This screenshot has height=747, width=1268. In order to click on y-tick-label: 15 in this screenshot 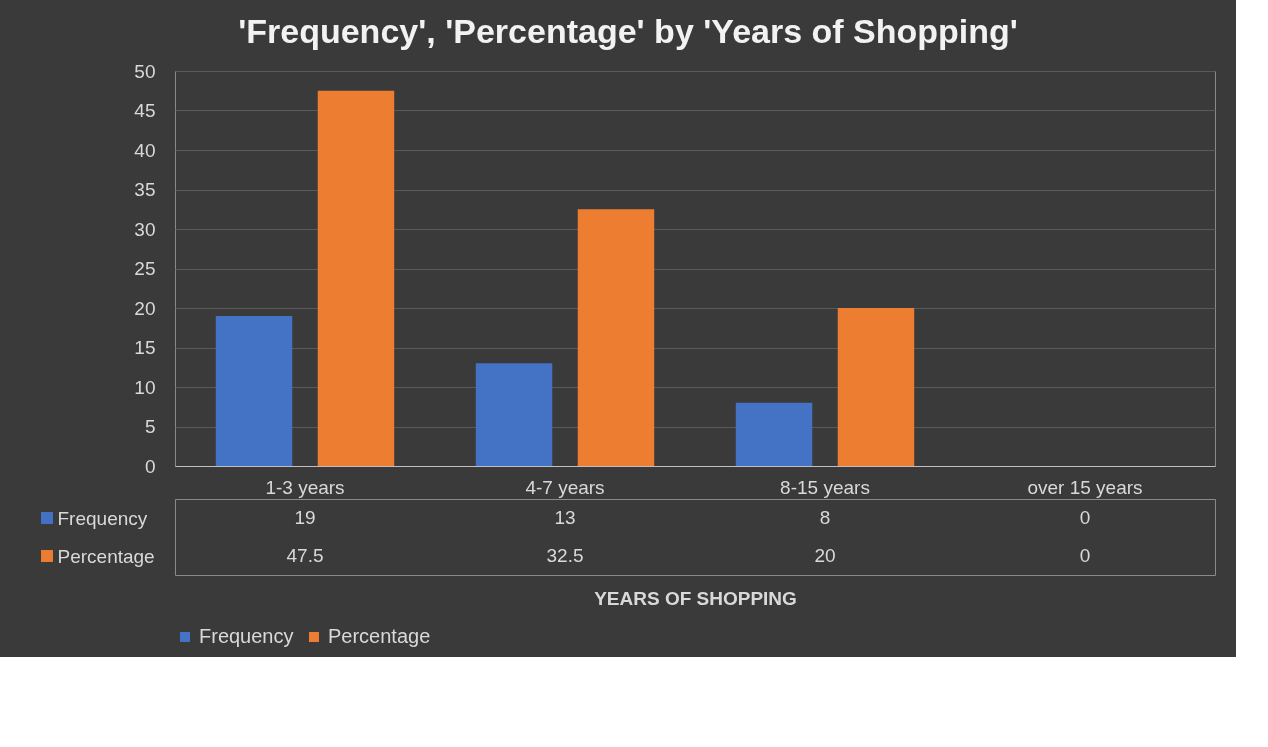, I will do `click(145, 347)`.